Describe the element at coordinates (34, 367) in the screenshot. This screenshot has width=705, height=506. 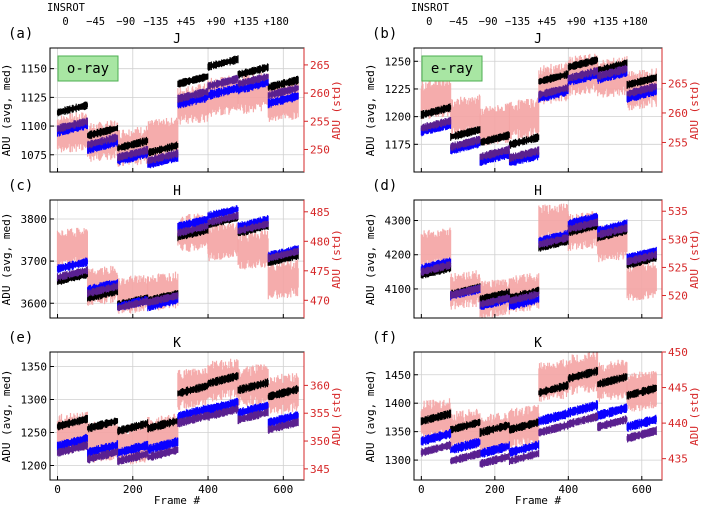
I see `ytick-left-label: 1350` at that location.